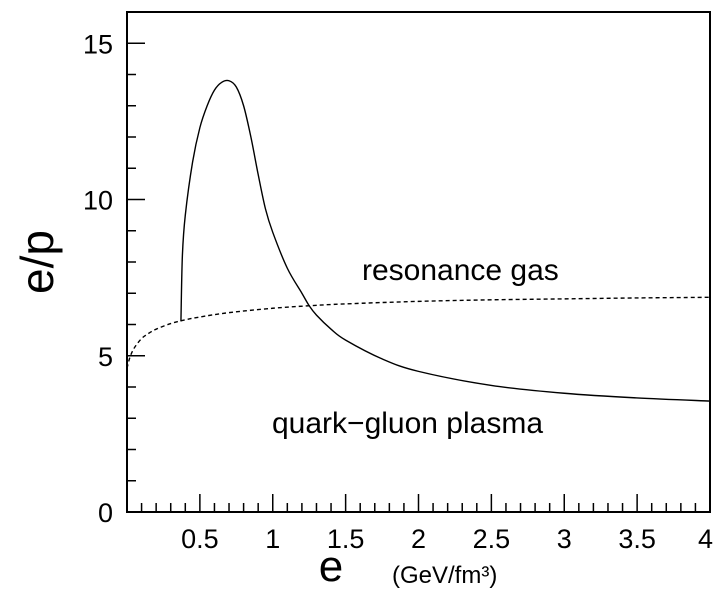 Image resolution: width=720 pixels, height=593 pixels. Describe the element at coordinates (105, 513) in the screenshot. I see `y-tick-label: 0` at that location.